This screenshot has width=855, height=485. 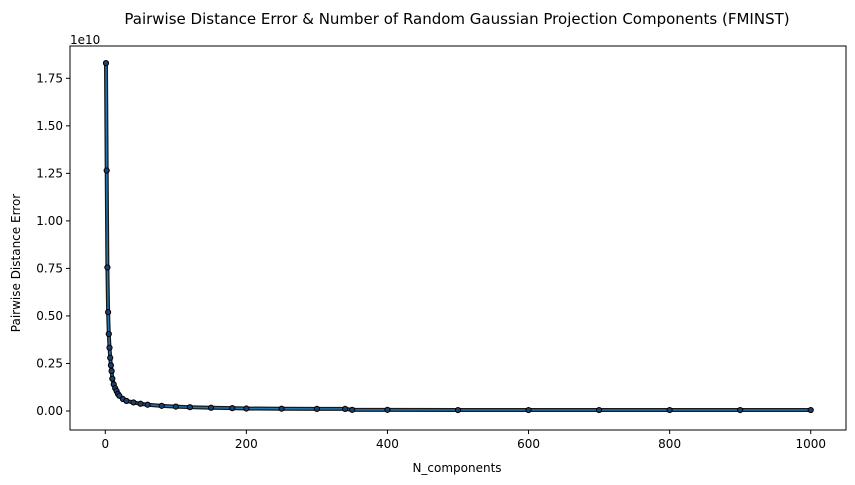 I want to click on x-tick-label: 200, so click(x=246, y=444).